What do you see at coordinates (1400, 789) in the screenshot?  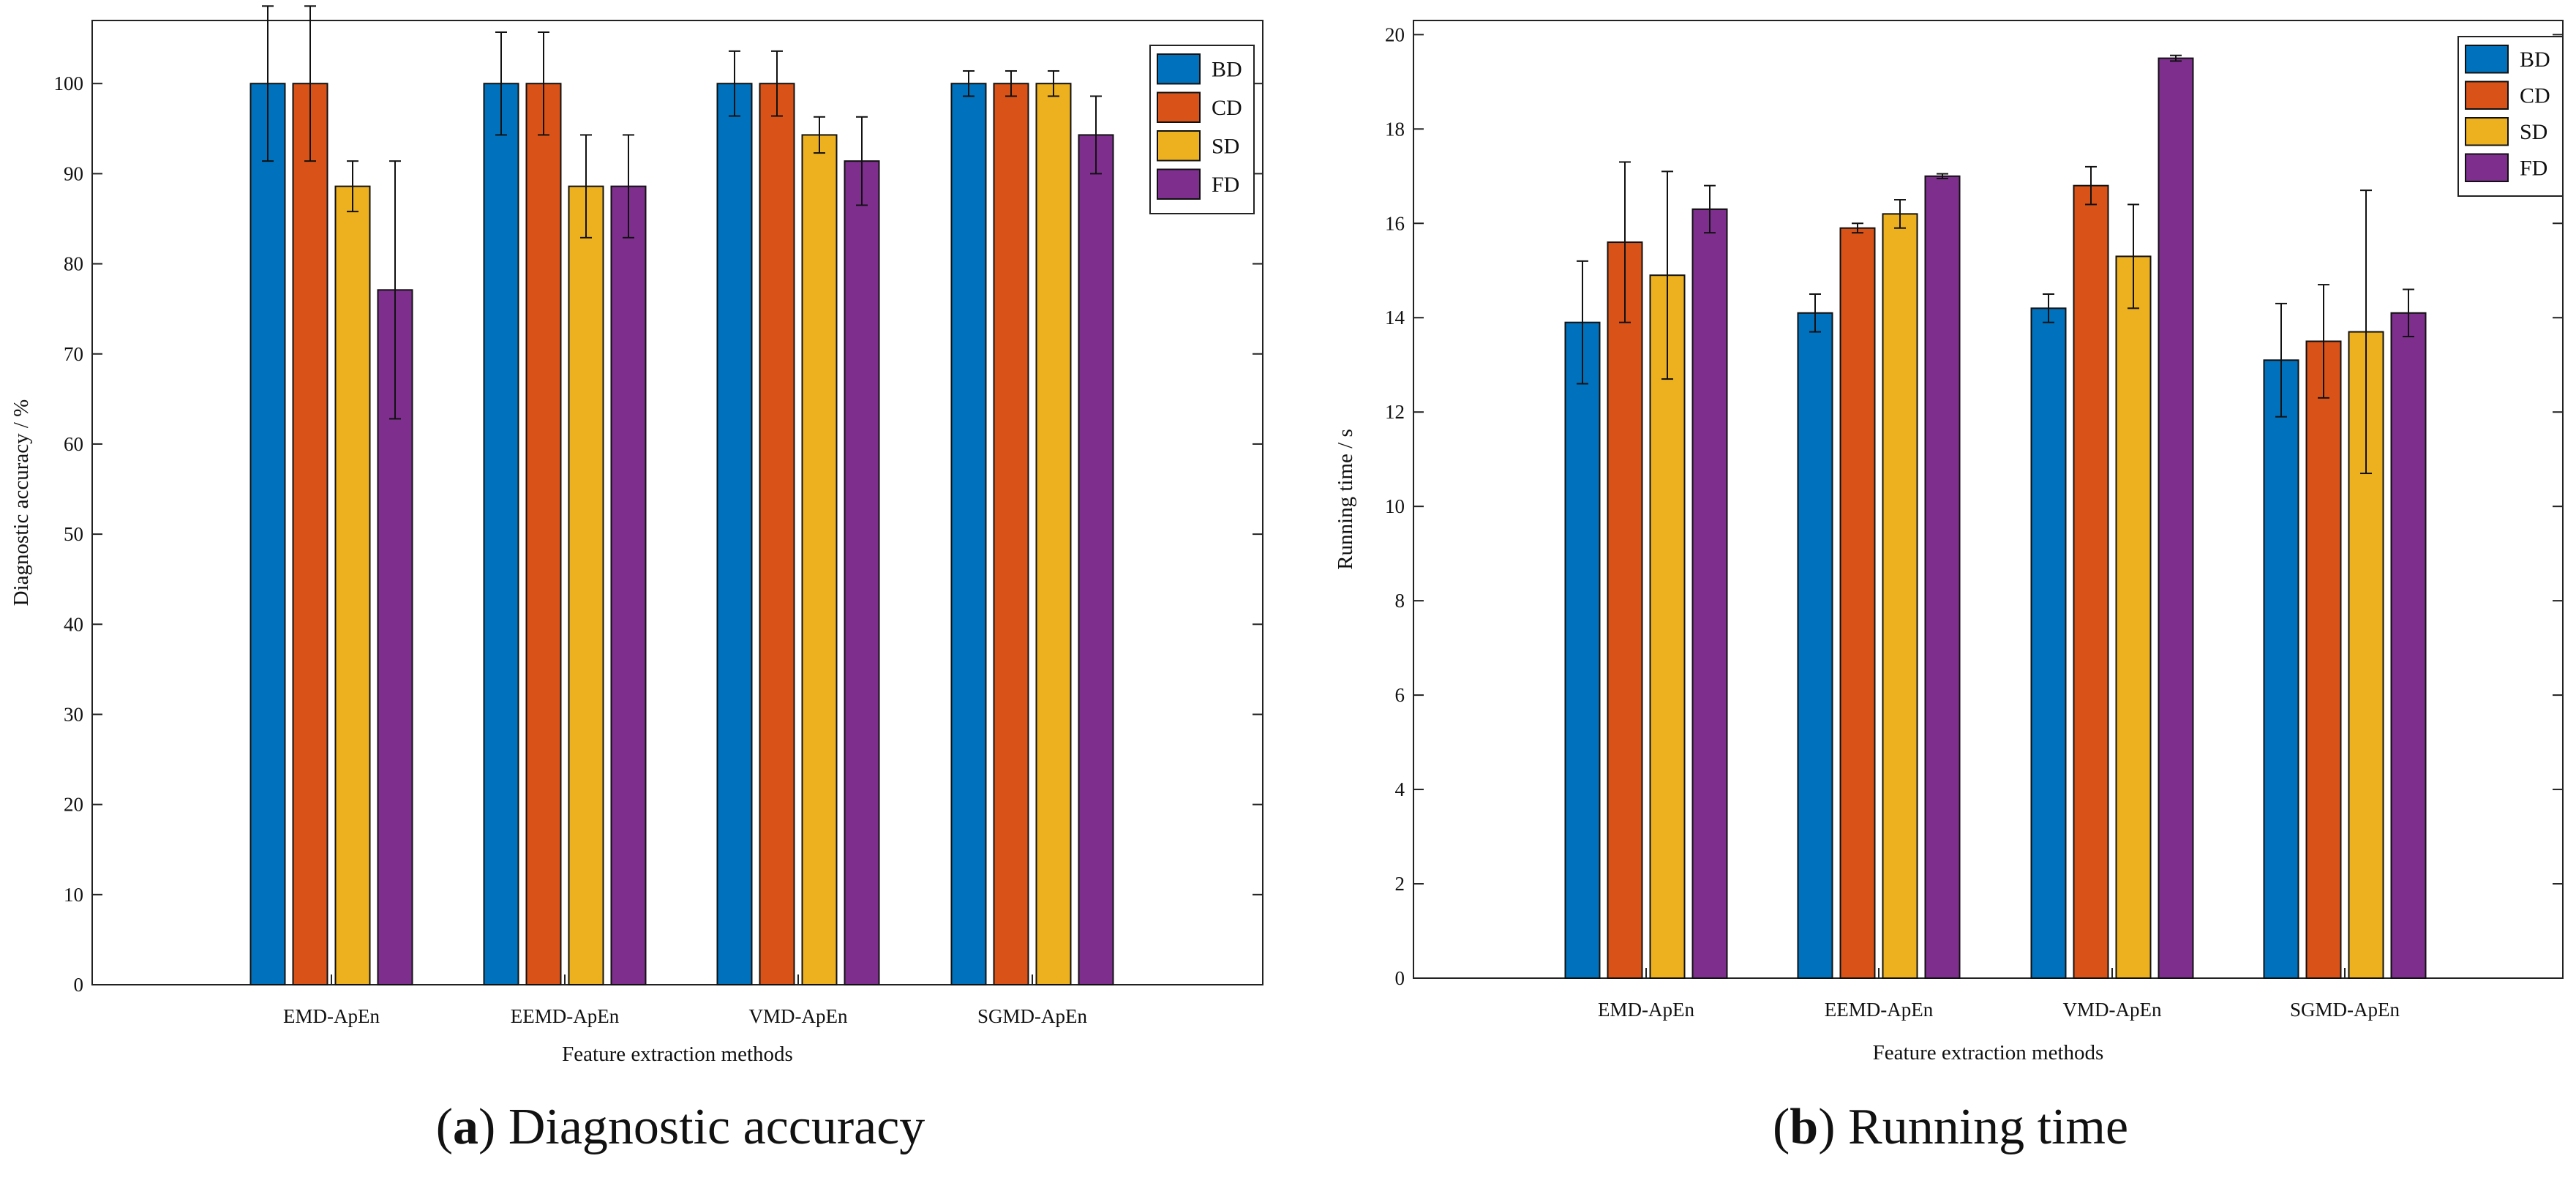 I see `y-tick-label: 4` at bounding box center [1400, 789].